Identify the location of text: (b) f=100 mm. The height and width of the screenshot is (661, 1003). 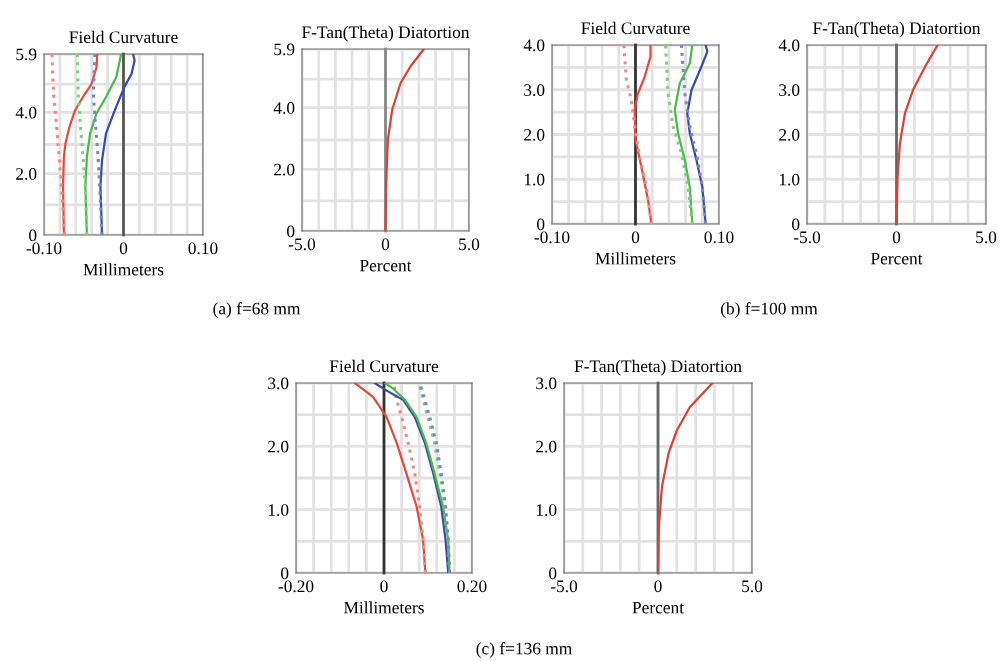
(769, 310).